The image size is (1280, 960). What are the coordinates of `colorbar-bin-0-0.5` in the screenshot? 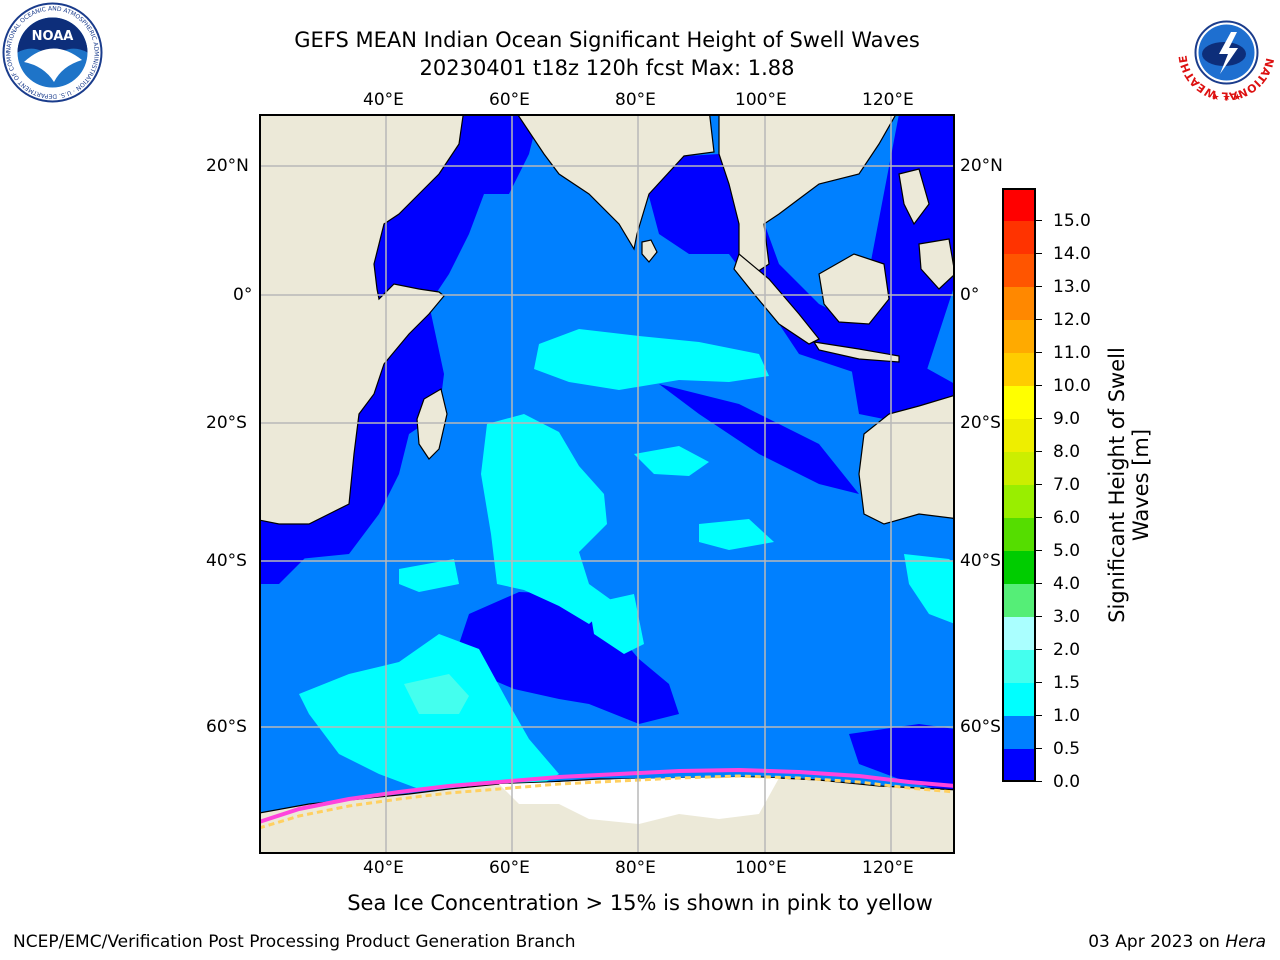 It's located at (1019, 765).